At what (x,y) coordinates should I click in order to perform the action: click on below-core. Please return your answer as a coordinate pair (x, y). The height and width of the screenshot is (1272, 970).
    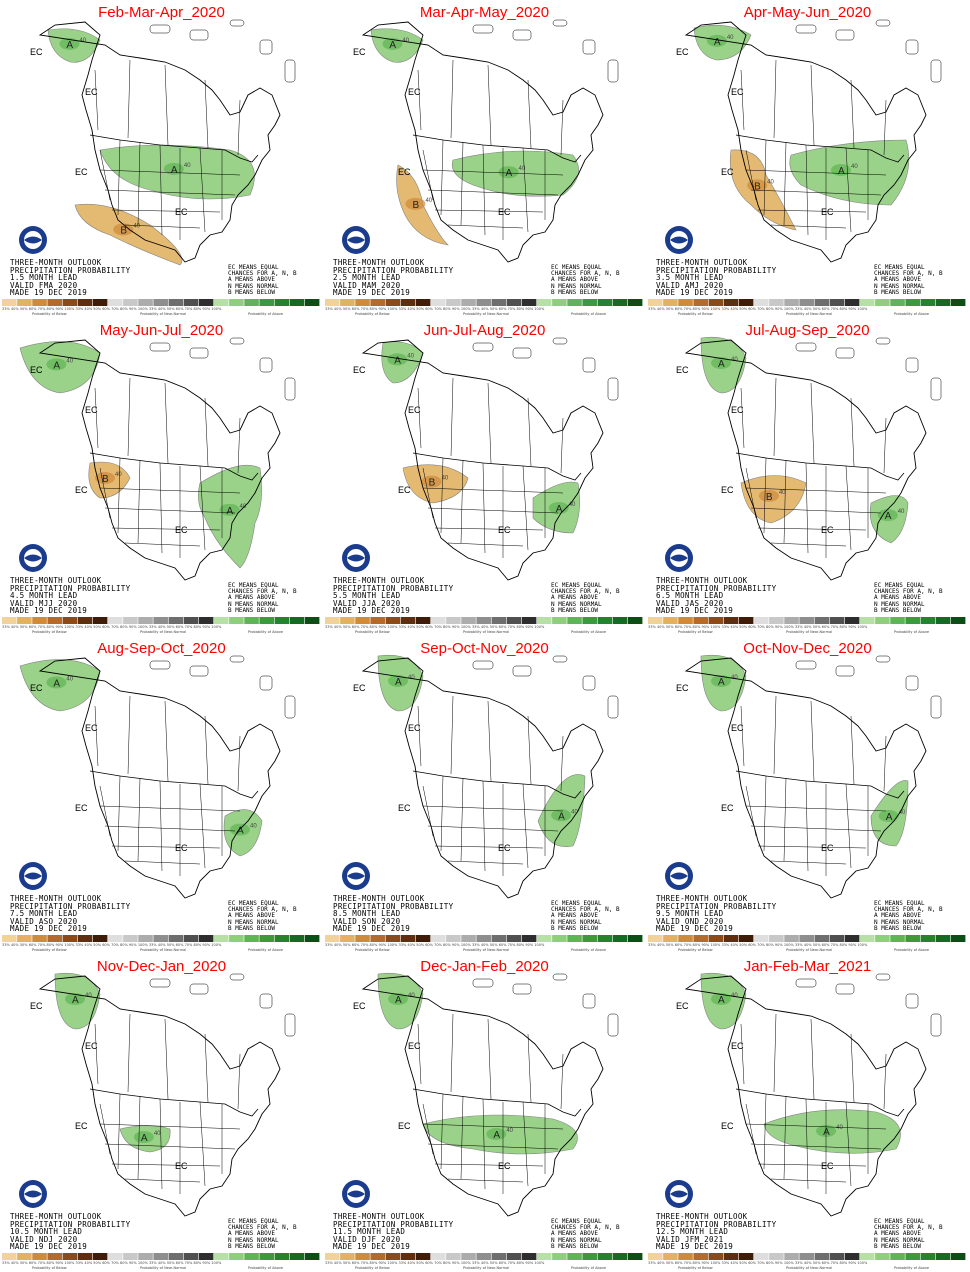
    Looking at the image, I should click on (431, 481).